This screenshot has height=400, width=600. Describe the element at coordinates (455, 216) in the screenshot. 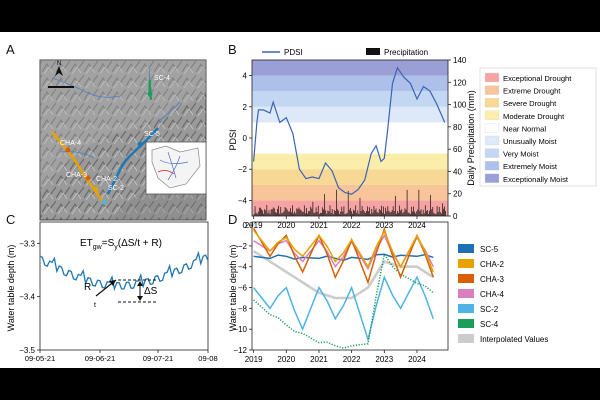

I see `precip-tick-label: 0` at that location.